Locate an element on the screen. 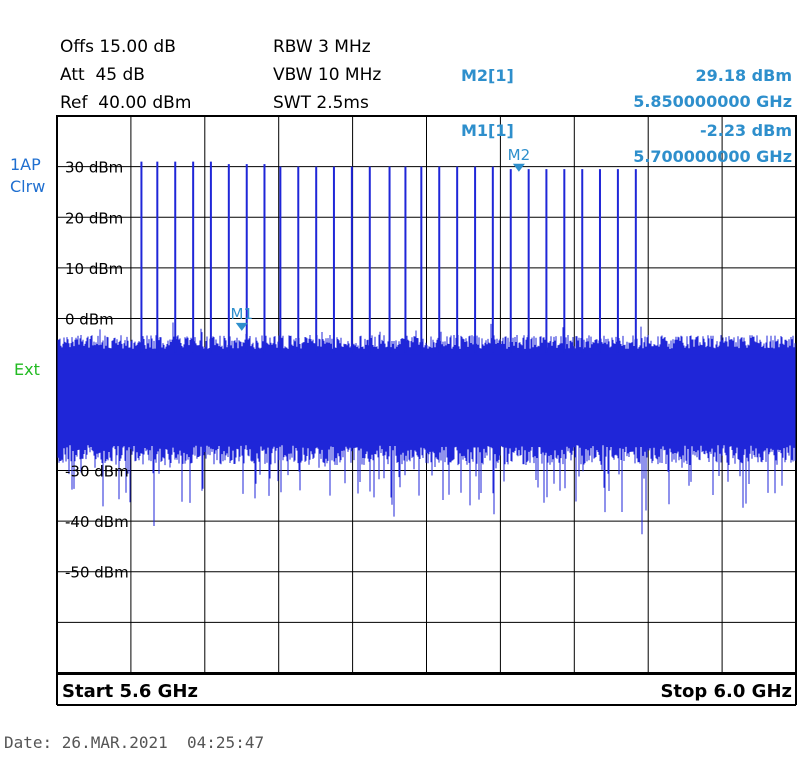  y-tick-label: 10 dBm is located at coordinates (94, 269).